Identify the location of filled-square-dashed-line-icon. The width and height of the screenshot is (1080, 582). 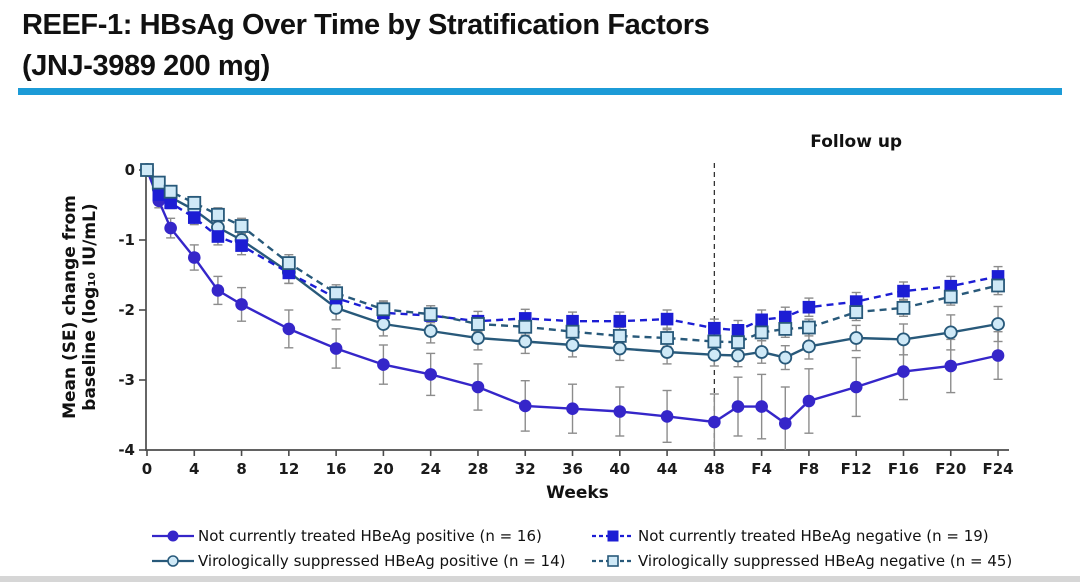
(613, 536).